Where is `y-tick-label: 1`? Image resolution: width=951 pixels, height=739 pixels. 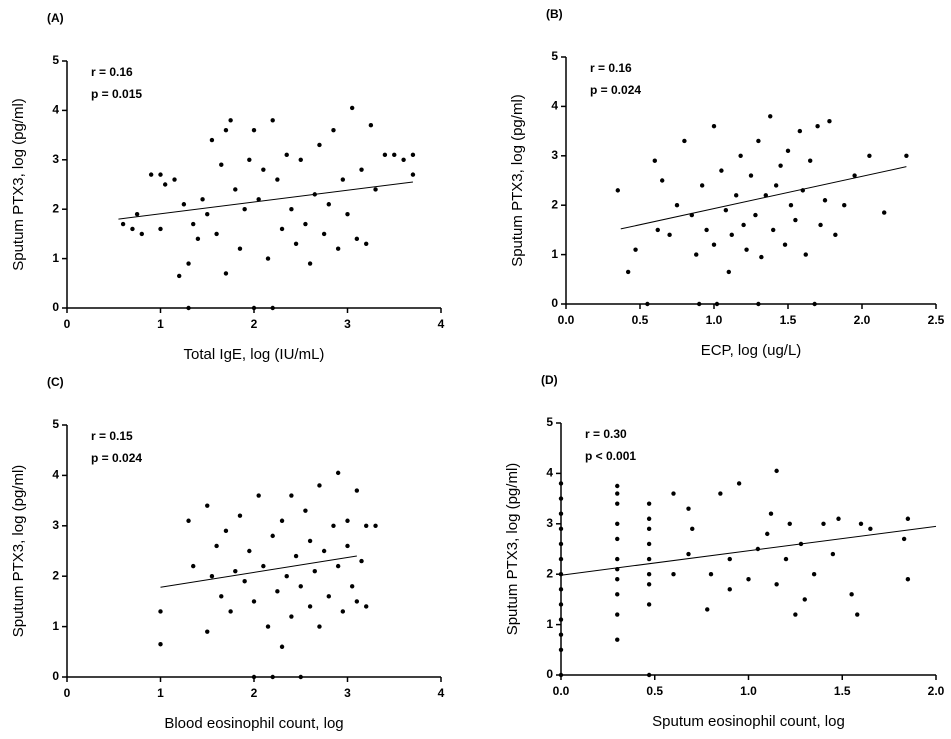 y-tick-label: 1 is located at coordinates (55, 626).